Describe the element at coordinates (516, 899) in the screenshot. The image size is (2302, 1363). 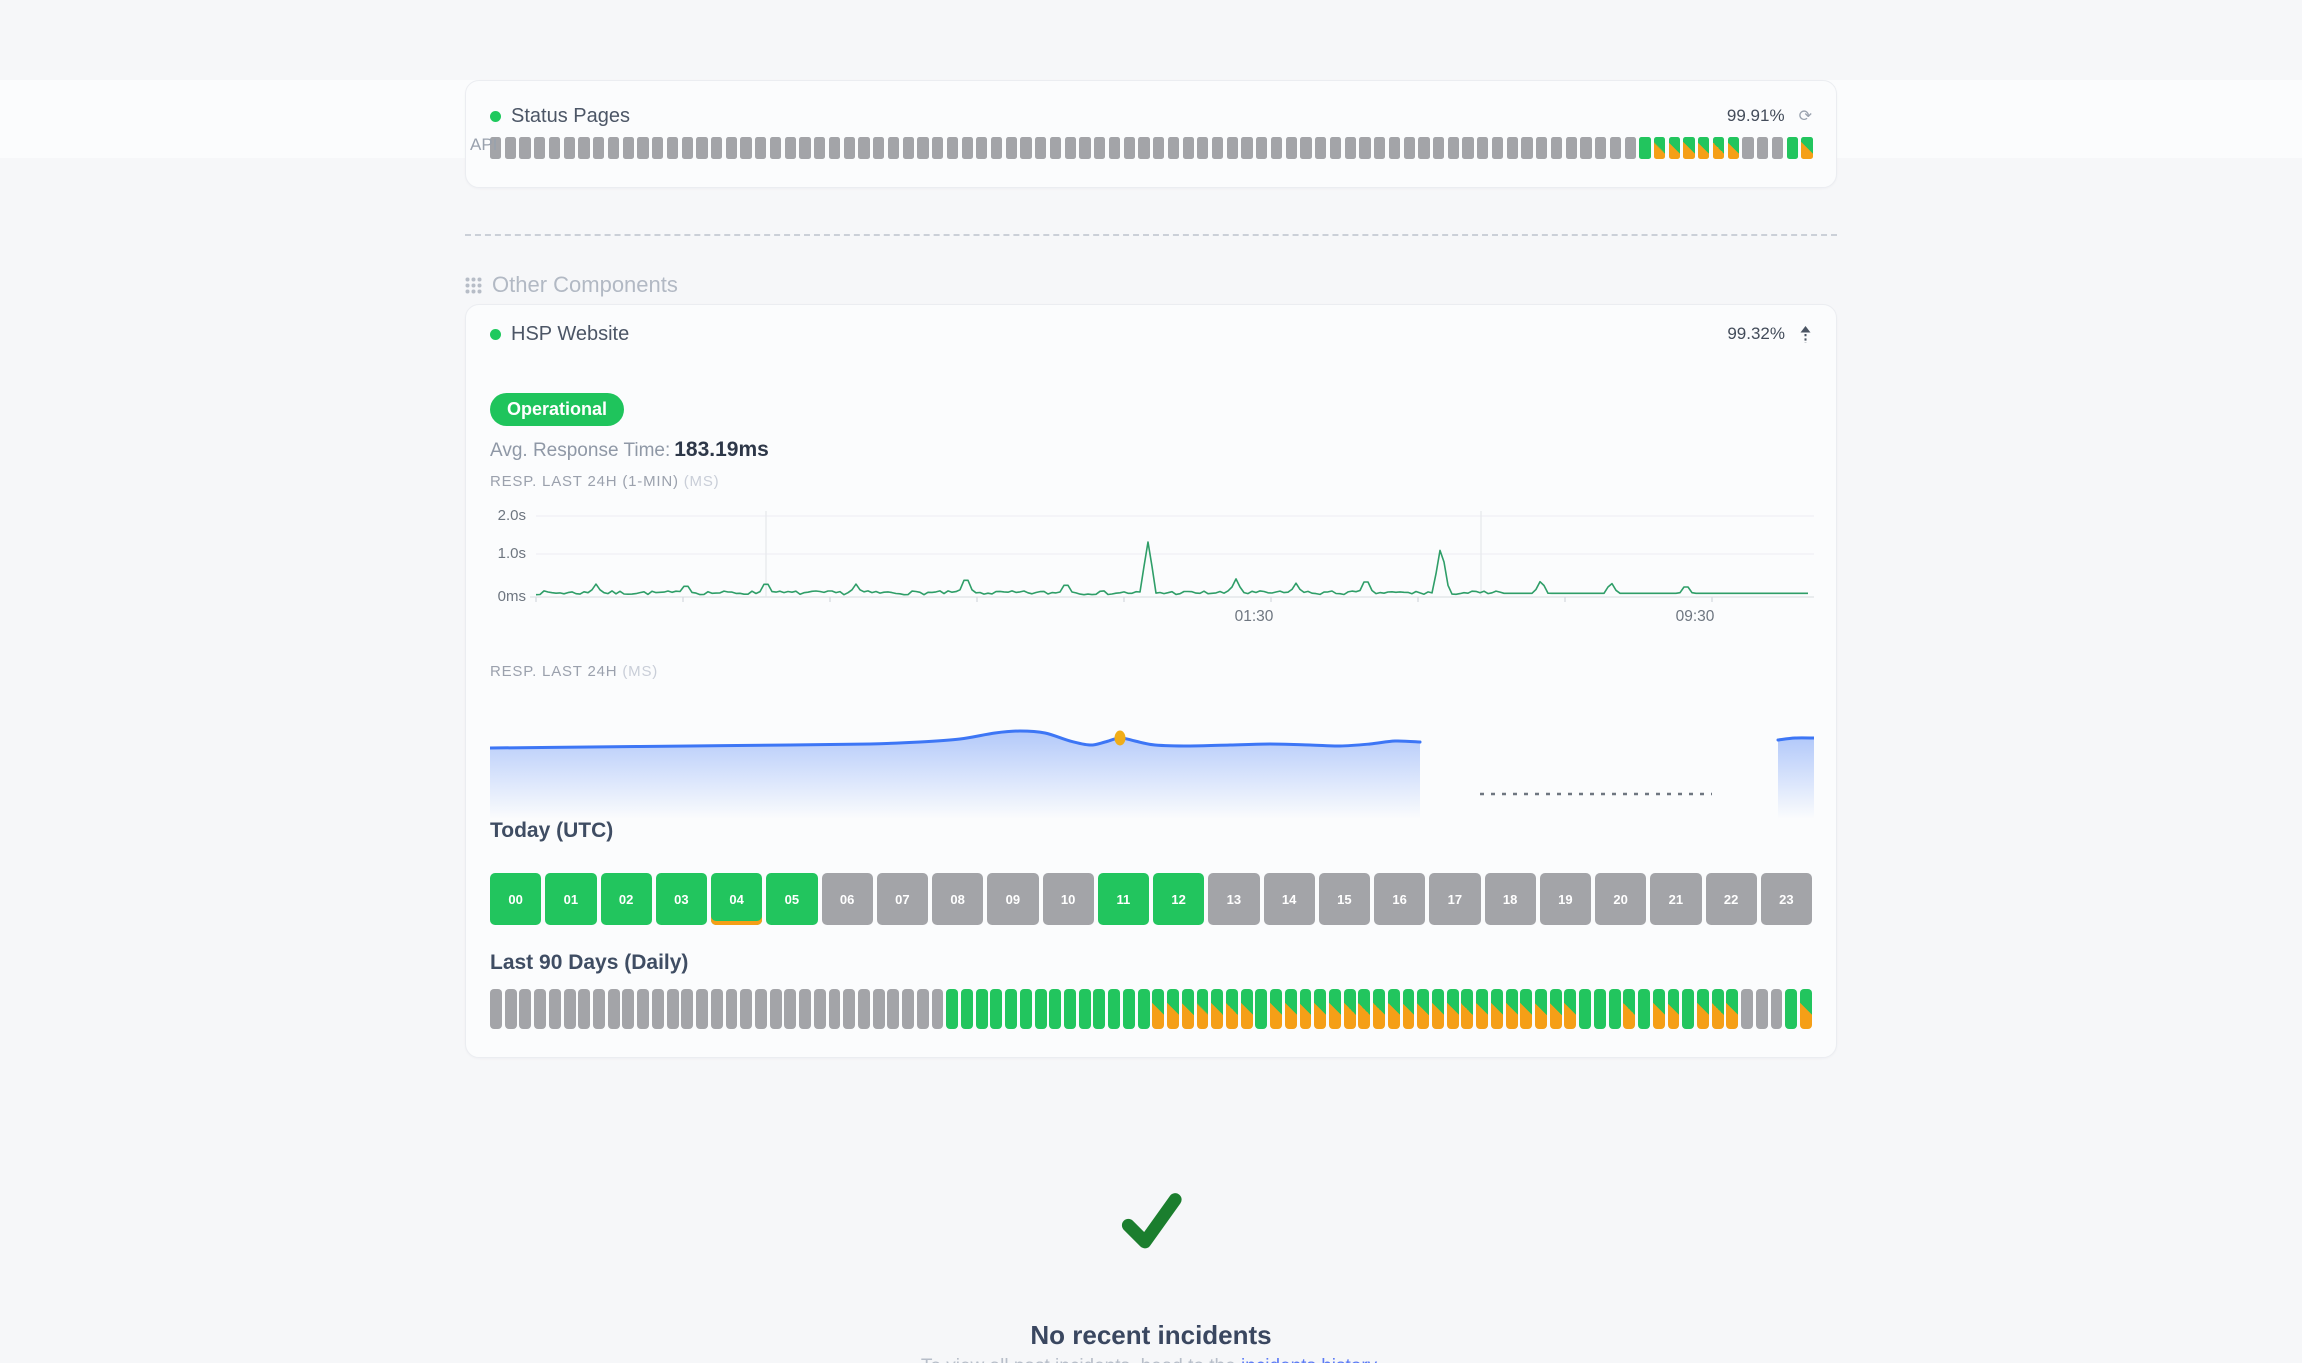
I see `hour-block-00: 00` at that location.